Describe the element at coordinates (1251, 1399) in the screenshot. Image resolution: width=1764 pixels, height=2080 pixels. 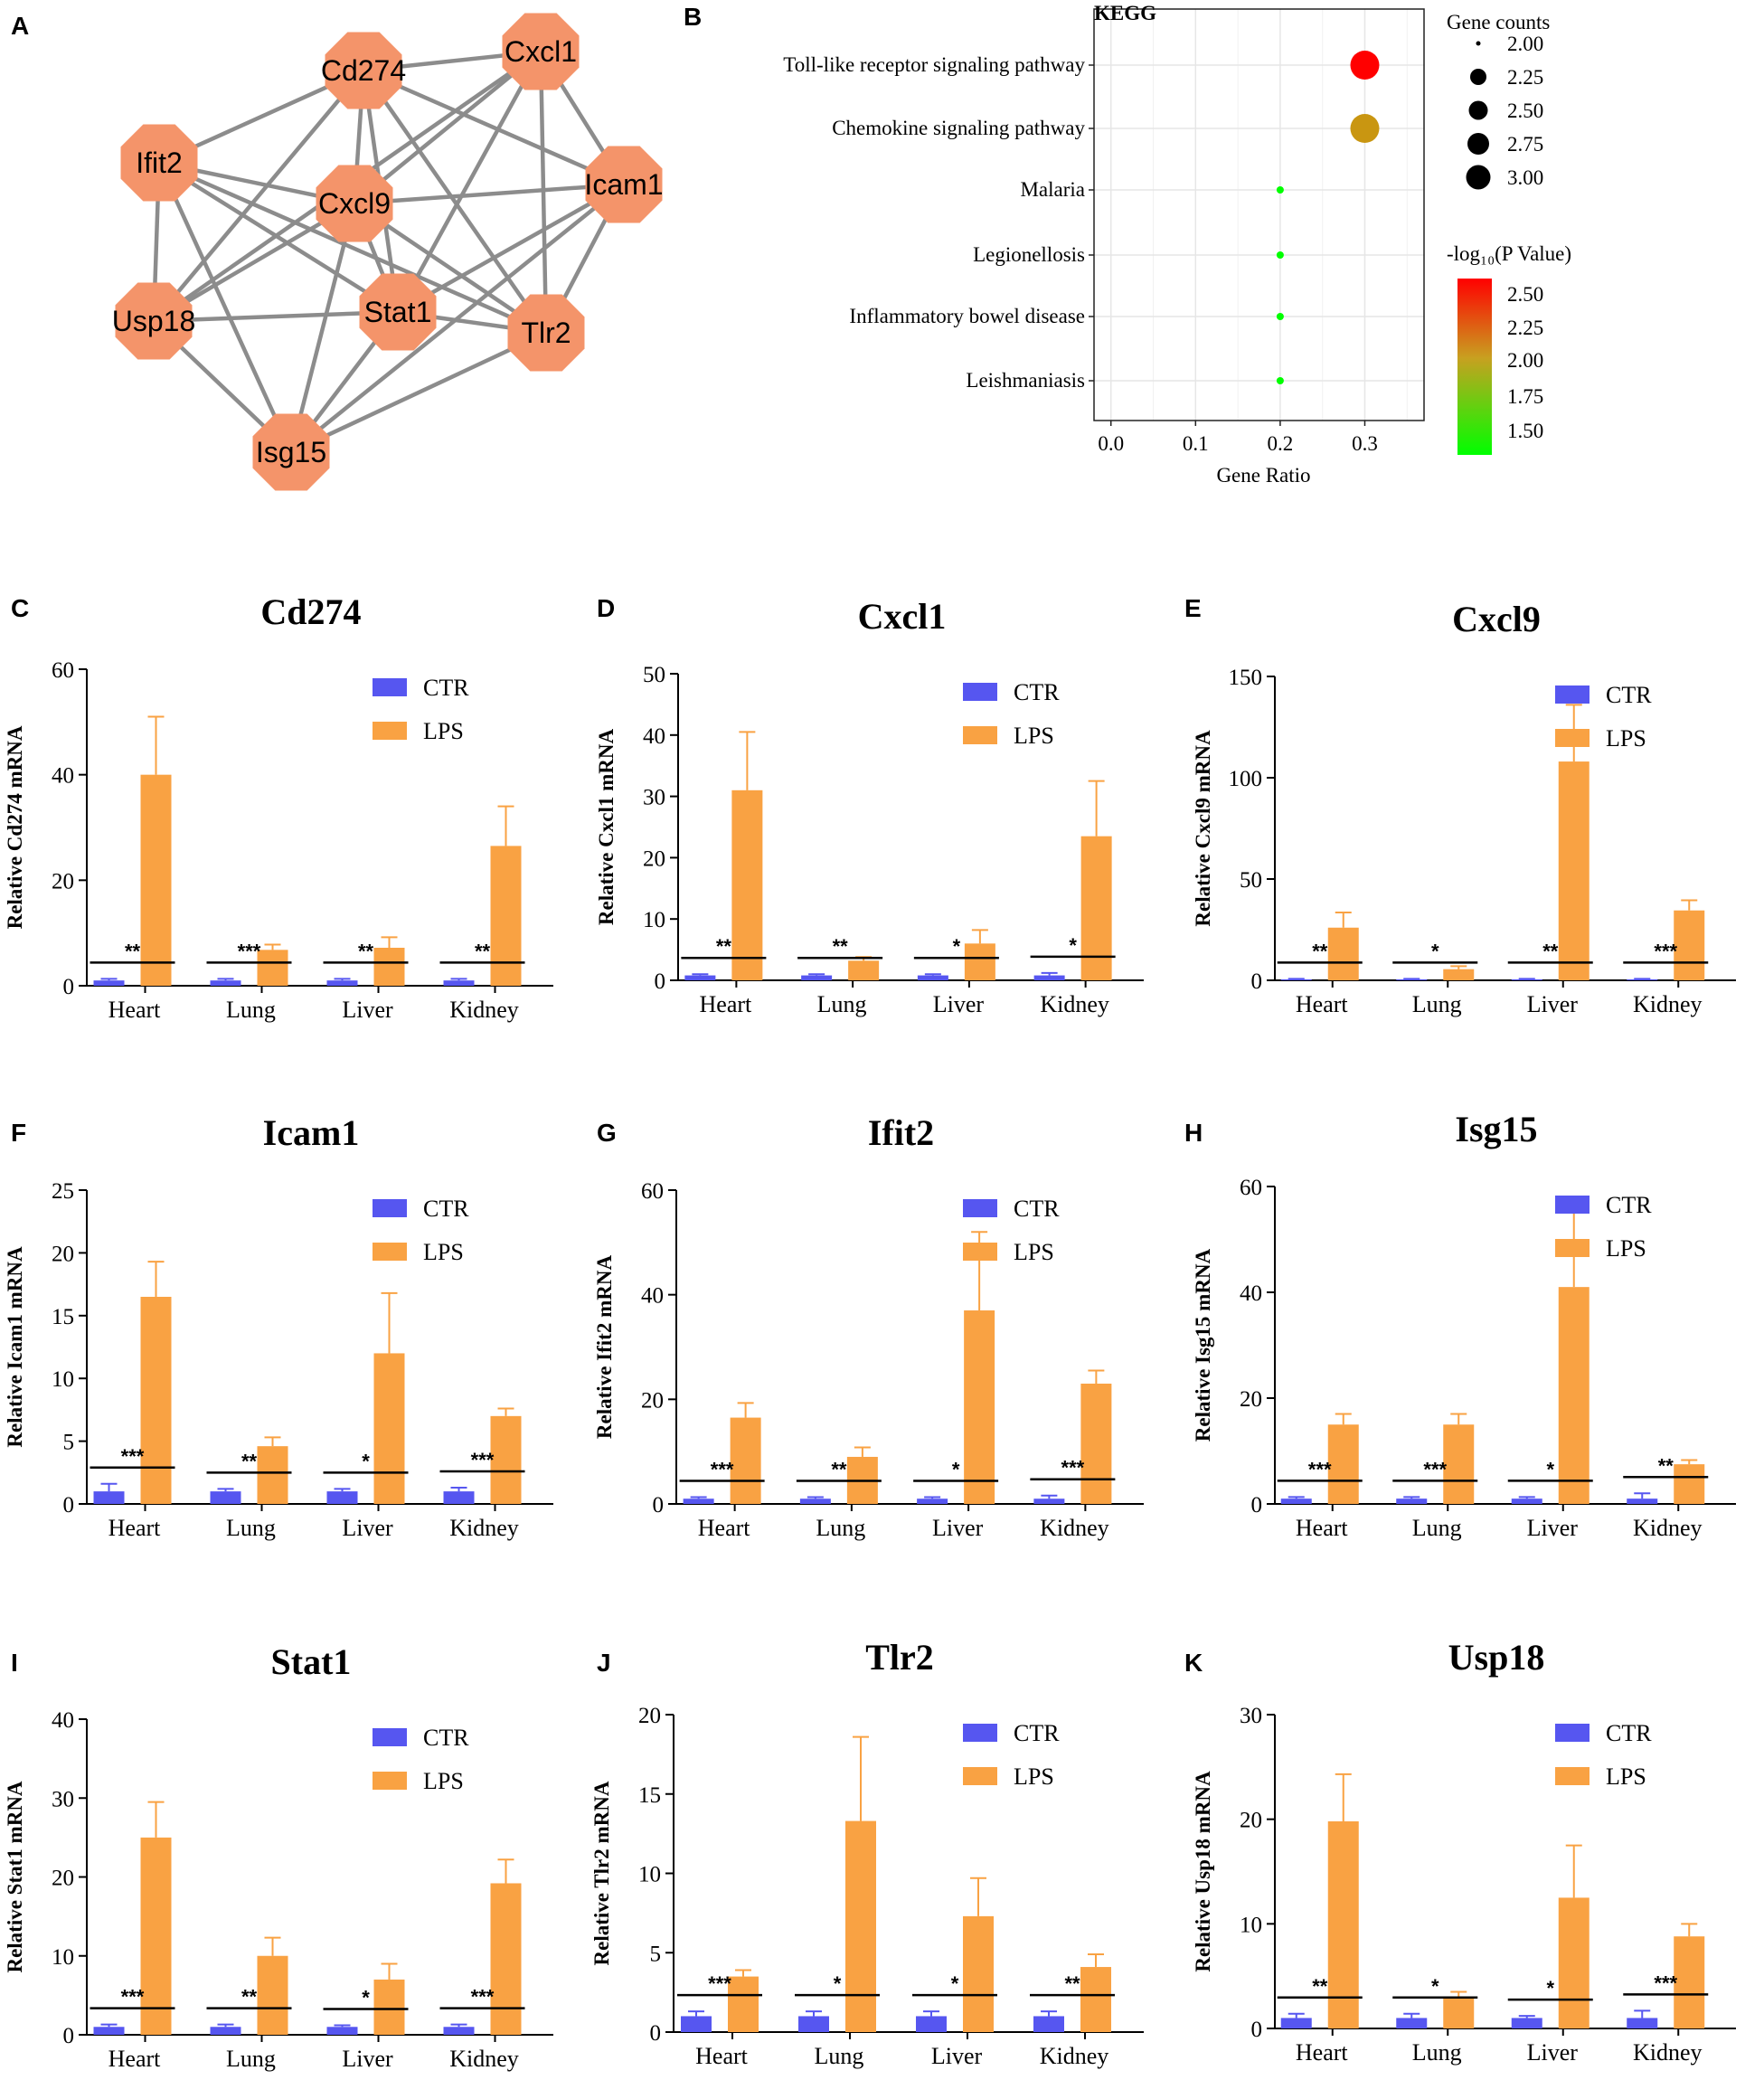
I see `y-tick-label: 20` at that location.